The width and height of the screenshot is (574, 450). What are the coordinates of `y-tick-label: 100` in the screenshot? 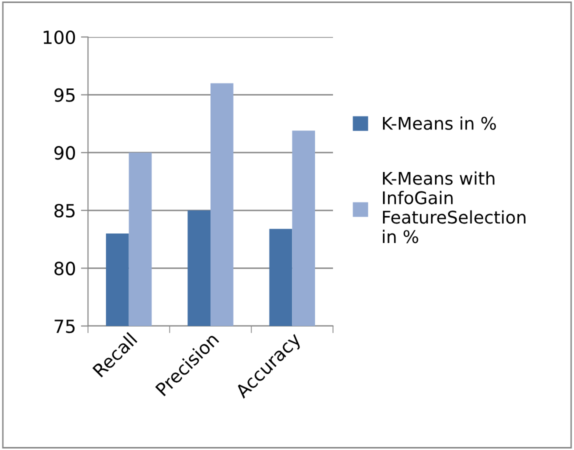 It's located at (59, 37).